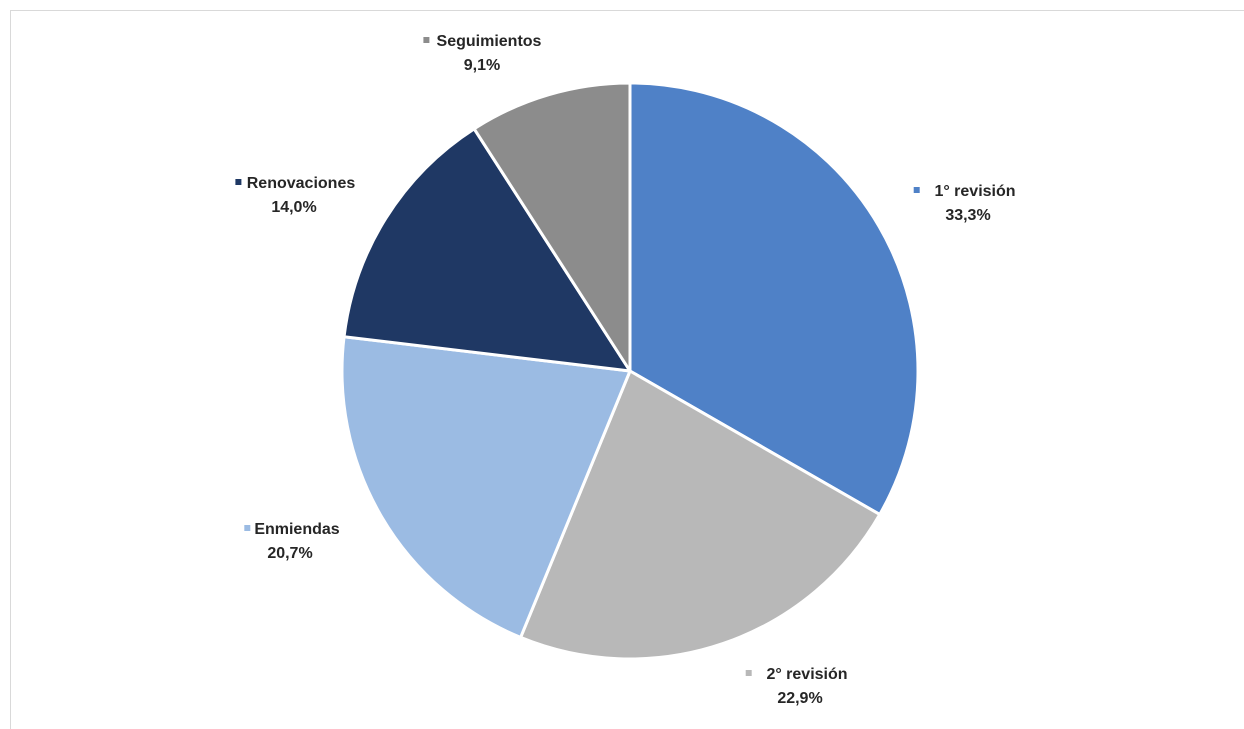 The height and width of the screenshot is (729, 1244). I want to click on slice-label-1: 1° revisión 33,3%, so click(964, 203).